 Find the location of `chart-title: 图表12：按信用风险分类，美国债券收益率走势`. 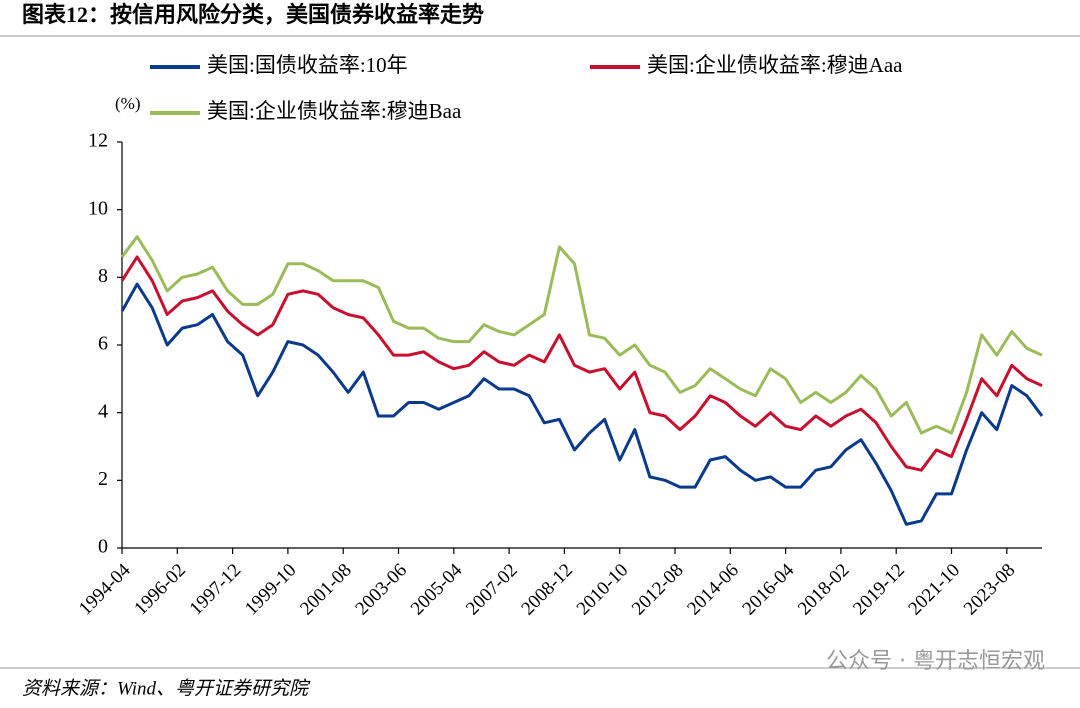

chart-title: 图表12：按信用风险分类，美国债券收益率走势 is located at coordinates (253, 14).